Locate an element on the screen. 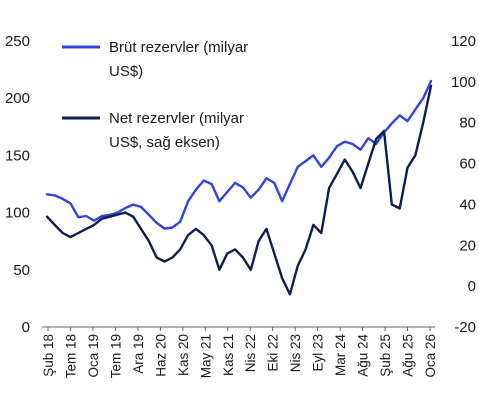  x-tick-label: May 21 is located at coordinates (205, 356).